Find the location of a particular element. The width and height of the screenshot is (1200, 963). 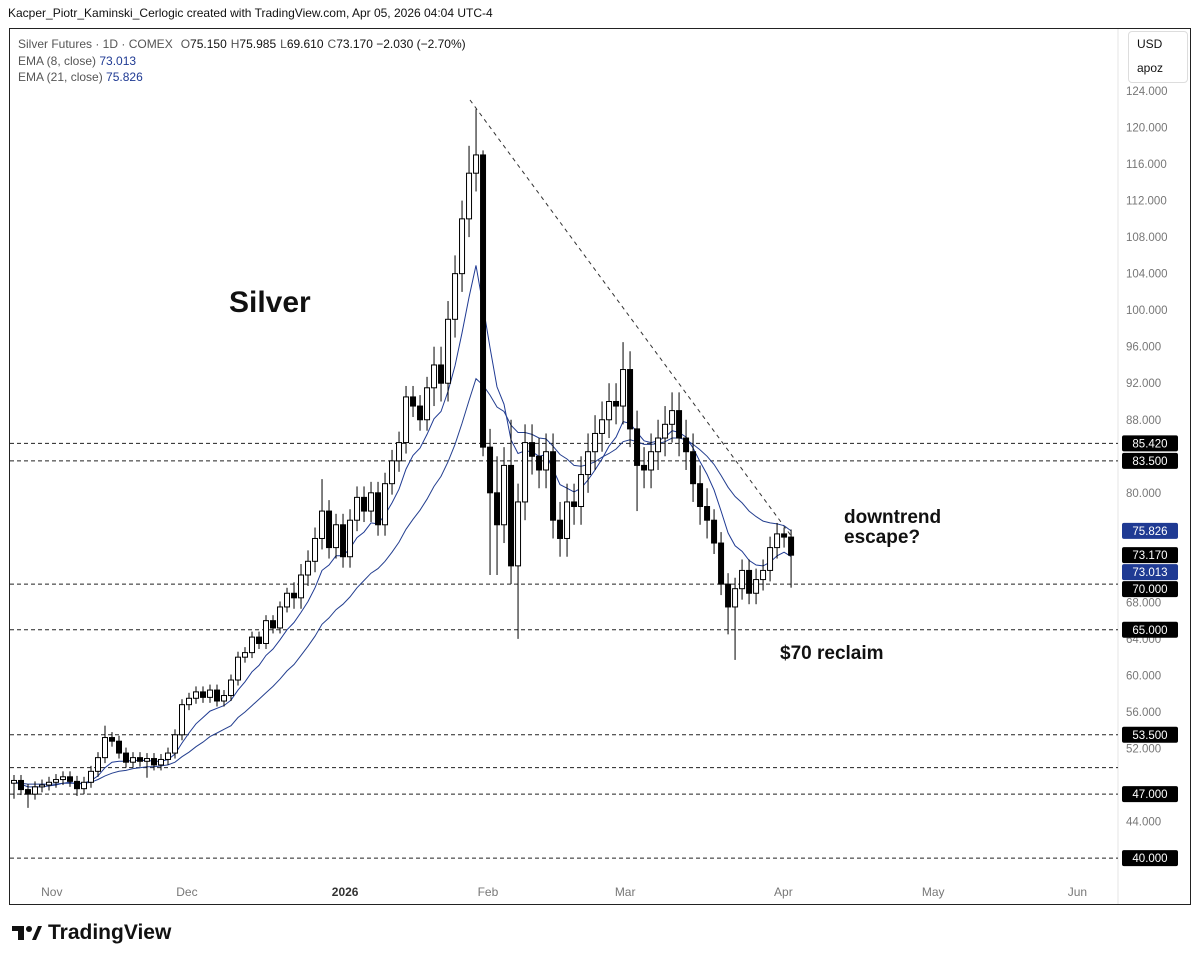

change: −2.030 (−2.70%) is located at coordinates (421, 44).